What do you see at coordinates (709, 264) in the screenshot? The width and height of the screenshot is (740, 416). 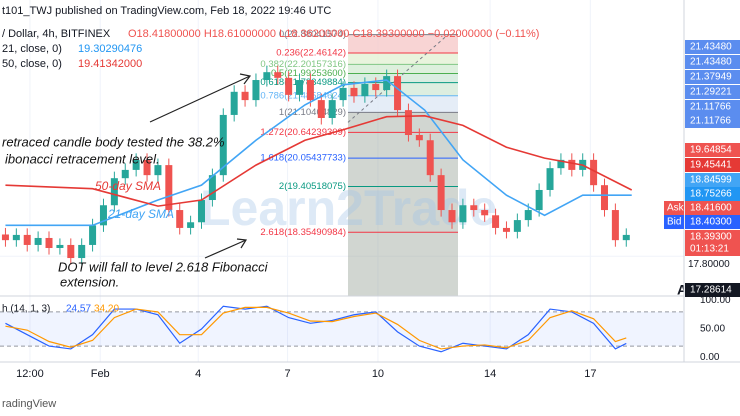 I see `y-tick-label: 17.80000` at bounding box center [709, 264].